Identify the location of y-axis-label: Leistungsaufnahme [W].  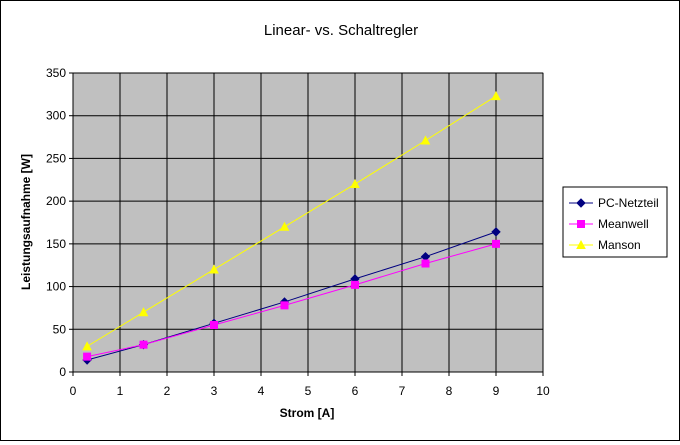
(26, 222).